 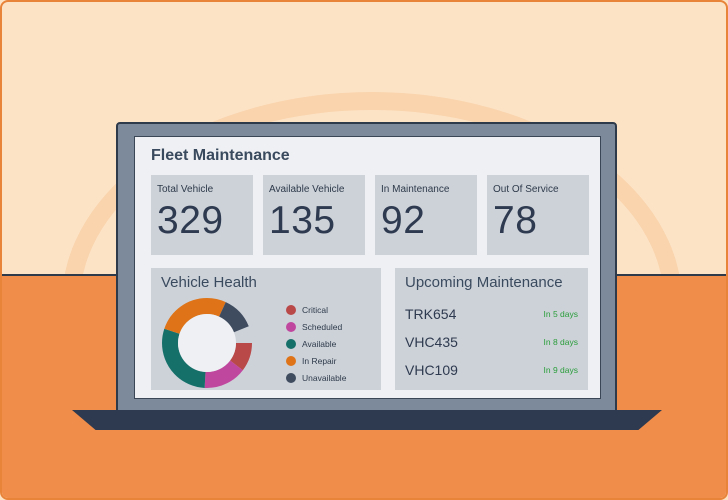 I want to click on vehicle-health-title: Vehicle Health, so click(x=209, y=282).